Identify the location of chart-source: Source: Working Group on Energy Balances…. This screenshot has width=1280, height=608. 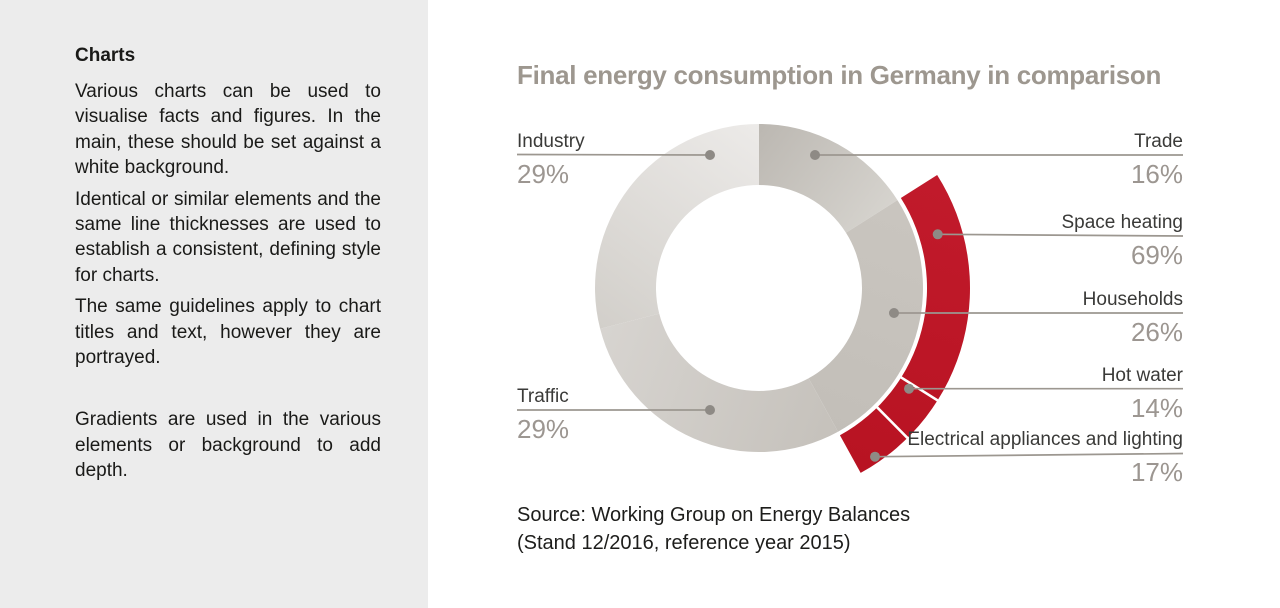
(713, 529).